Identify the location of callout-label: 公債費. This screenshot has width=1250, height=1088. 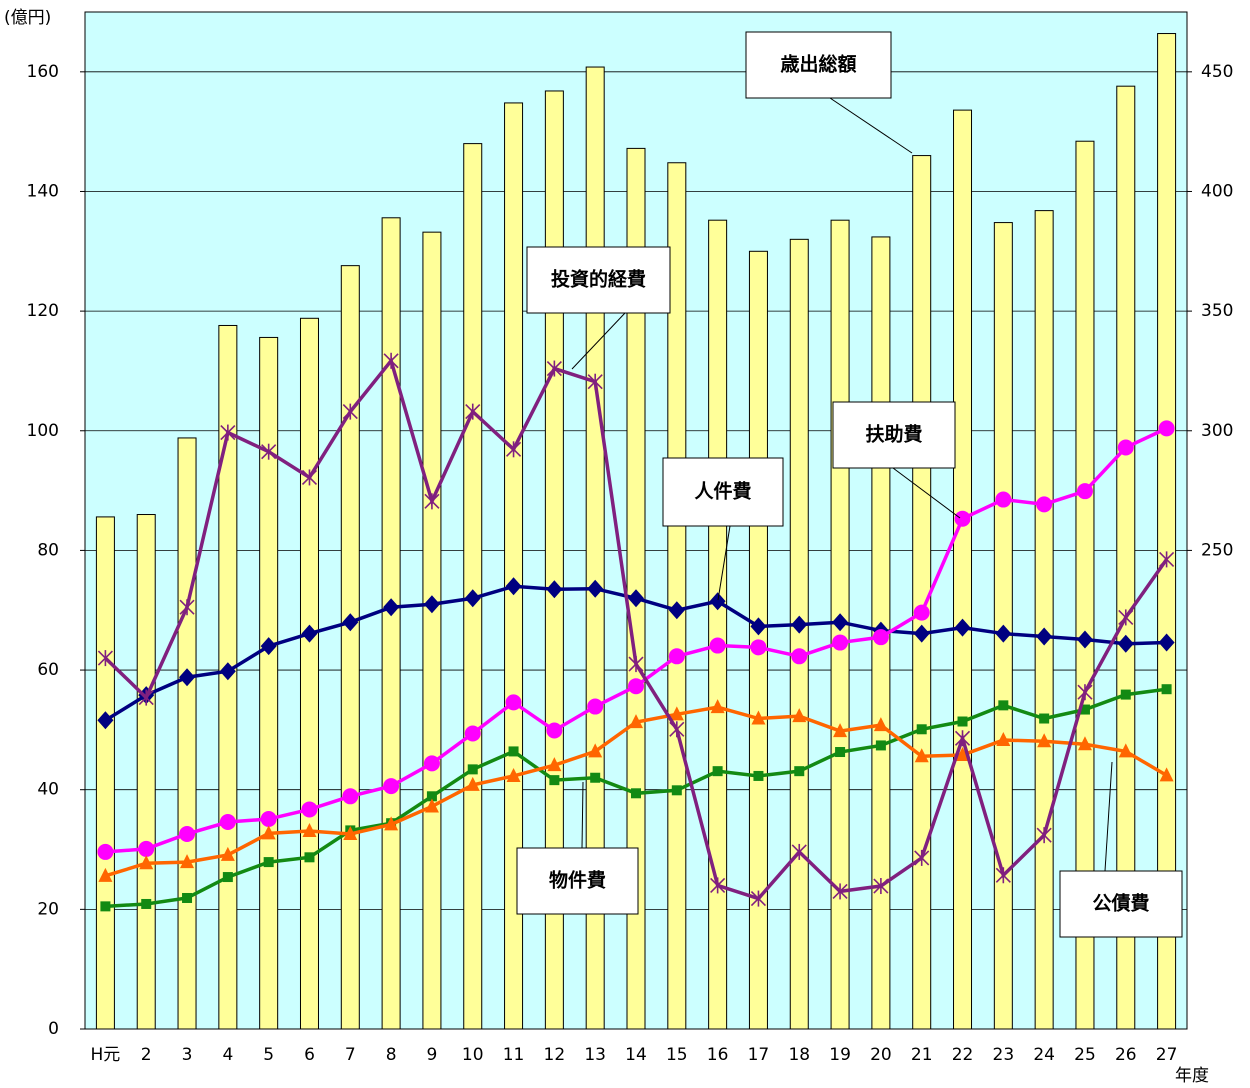
(1120, 903).